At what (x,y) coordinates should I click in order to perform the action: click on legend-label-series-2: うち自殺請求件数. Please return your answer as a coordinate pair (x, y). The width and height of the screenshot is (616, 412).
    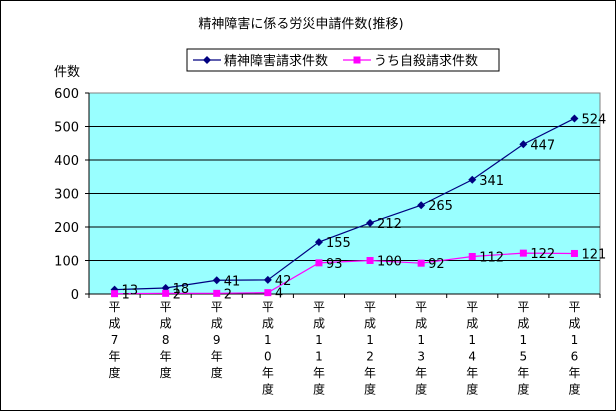
    Looking at the image, I should click on (426, 61).